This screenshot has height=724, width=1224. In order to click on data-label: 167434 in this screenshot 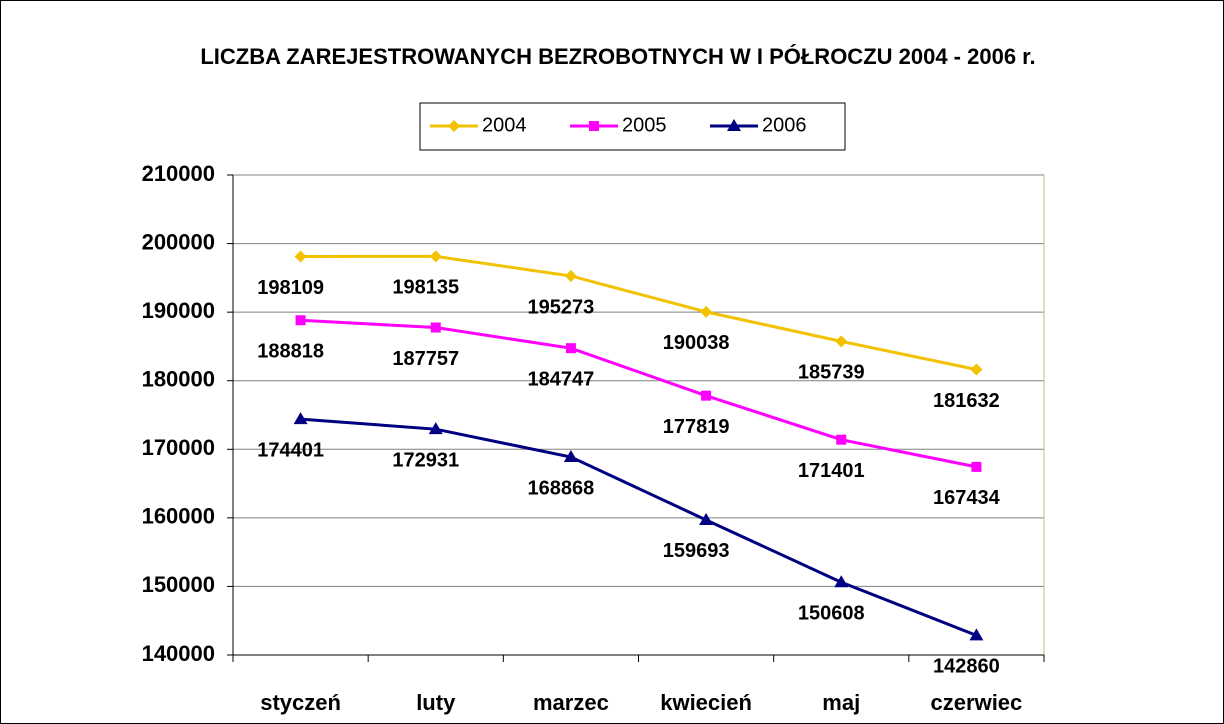, I will do `click(967, 498)`.